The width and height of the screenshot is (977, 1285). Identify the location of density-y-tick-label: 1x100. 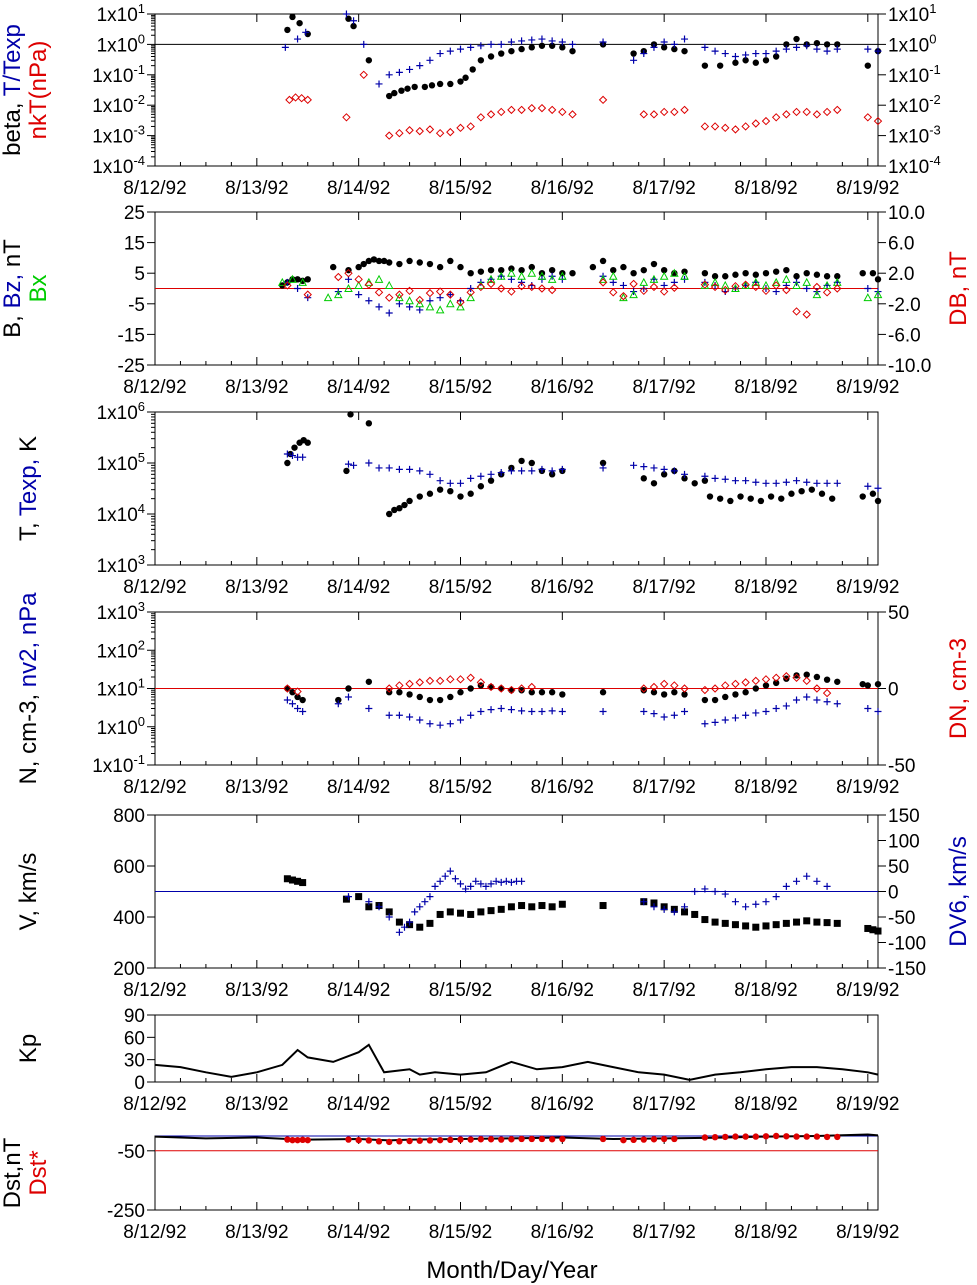
(121, 726).